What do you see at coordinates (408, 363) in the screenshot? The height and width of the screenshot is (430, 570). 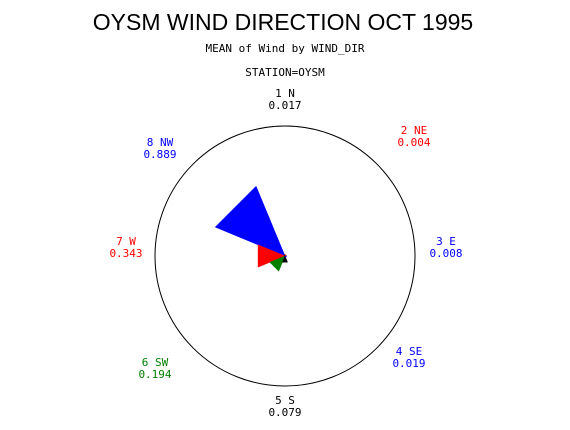 I see `direction-value-se: 0.019` at bounding box center [408, 363].